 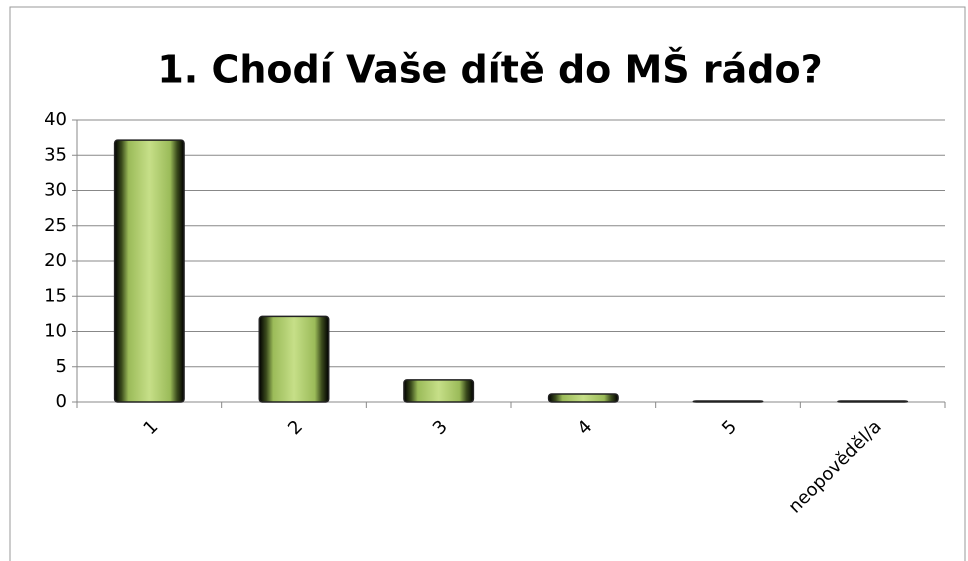 What do you see at coordinates (61, 366) in the screenshot?
I see `y-tick-label: 5` at bounding box center [61, 366].